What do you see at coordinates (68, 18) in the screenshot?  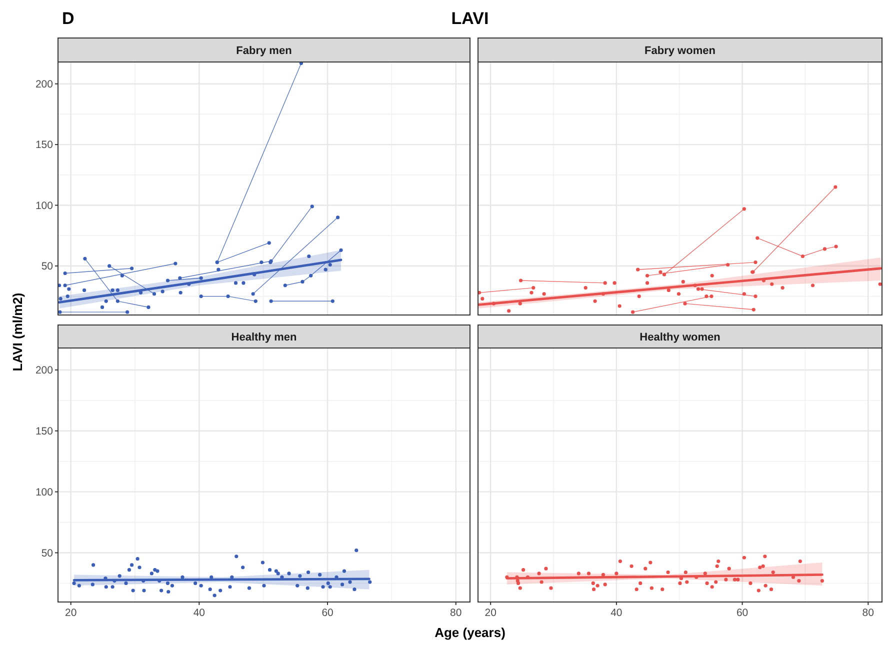 I see `text: D` at bounding box center [68, 18].